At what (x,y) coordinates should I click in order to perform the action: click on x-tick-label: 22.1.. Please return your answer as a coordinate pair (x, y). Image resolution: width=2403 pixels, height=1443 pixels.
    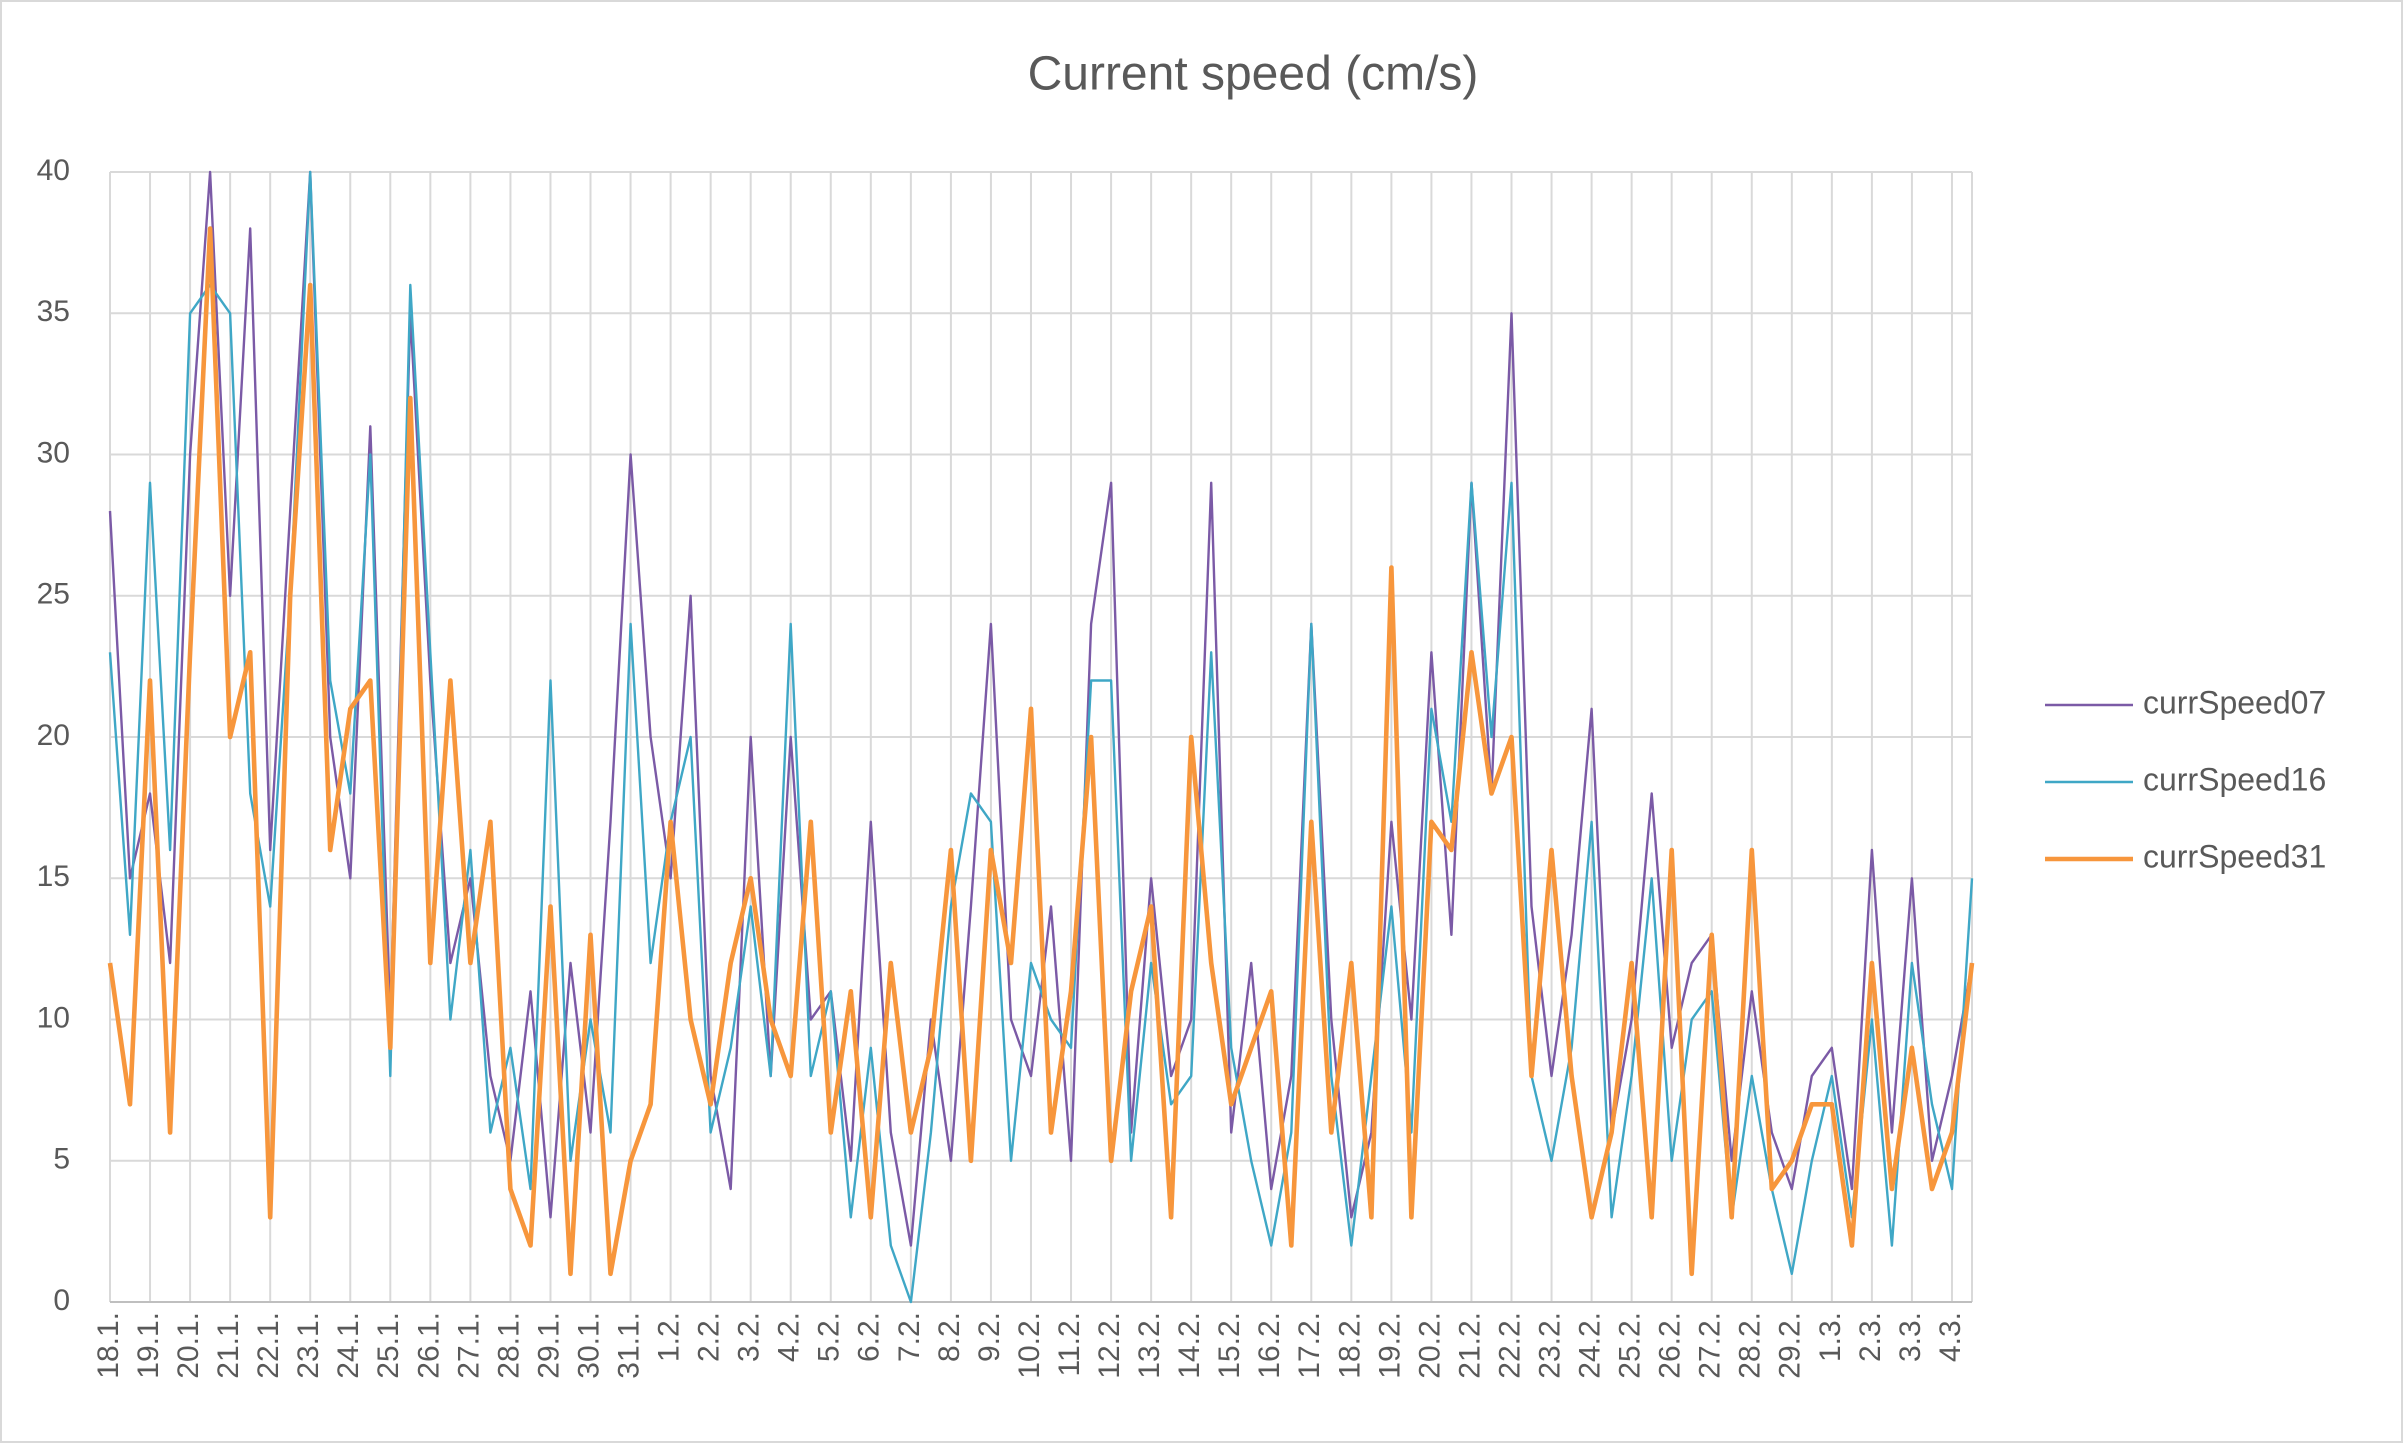
    Looking at the image, I should click on (268, 1345).